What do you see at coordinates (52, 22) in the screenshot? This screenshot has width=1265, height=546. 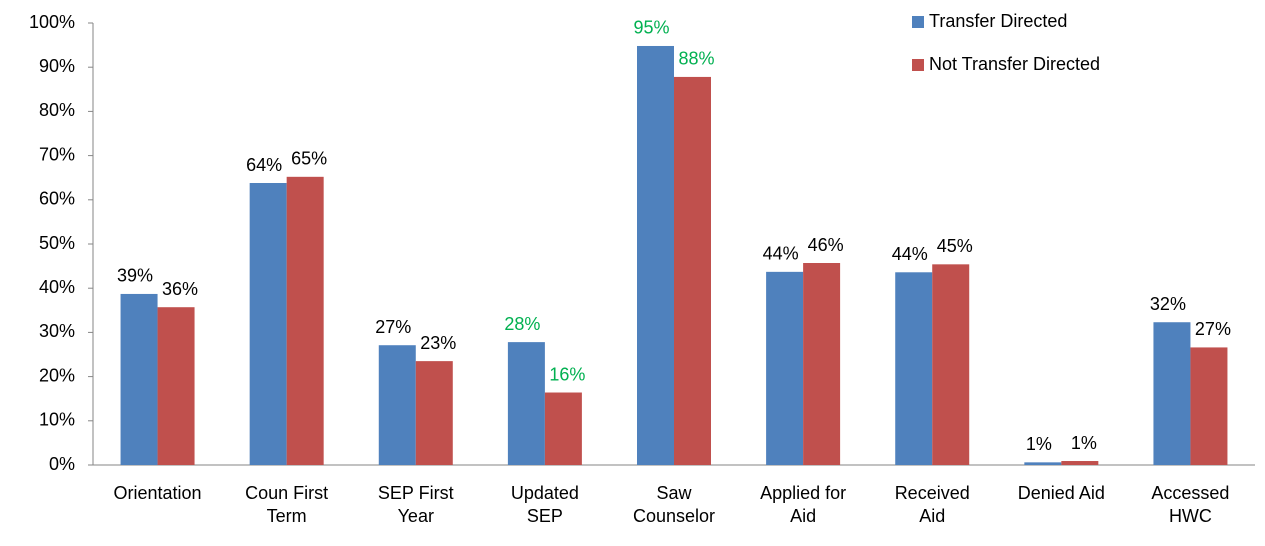 I see `y-tick-label: 100%` at bounding box center [52, 22].